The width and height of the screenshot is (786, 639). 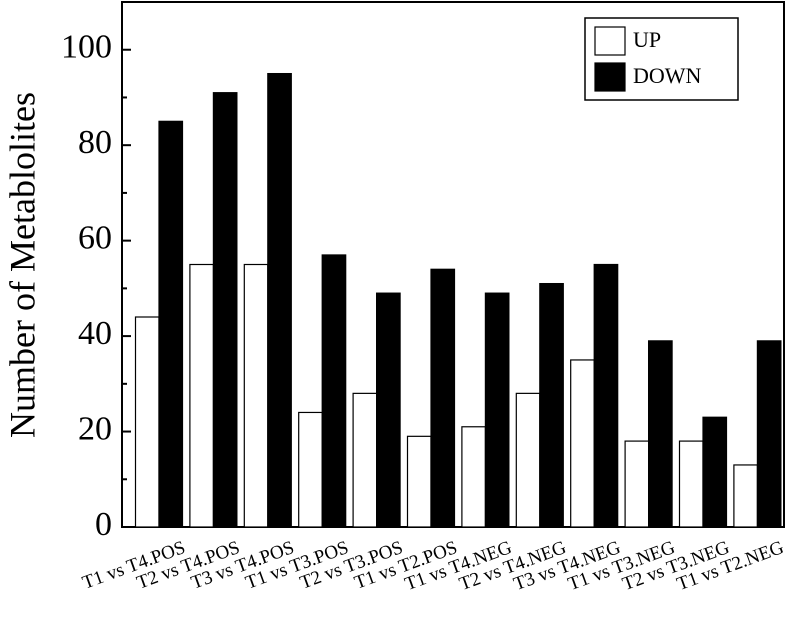 What do you see at coordinates (667, 75) in the screenshot?
I see `legend-label: DOWN` at bounding box center [667, 75].